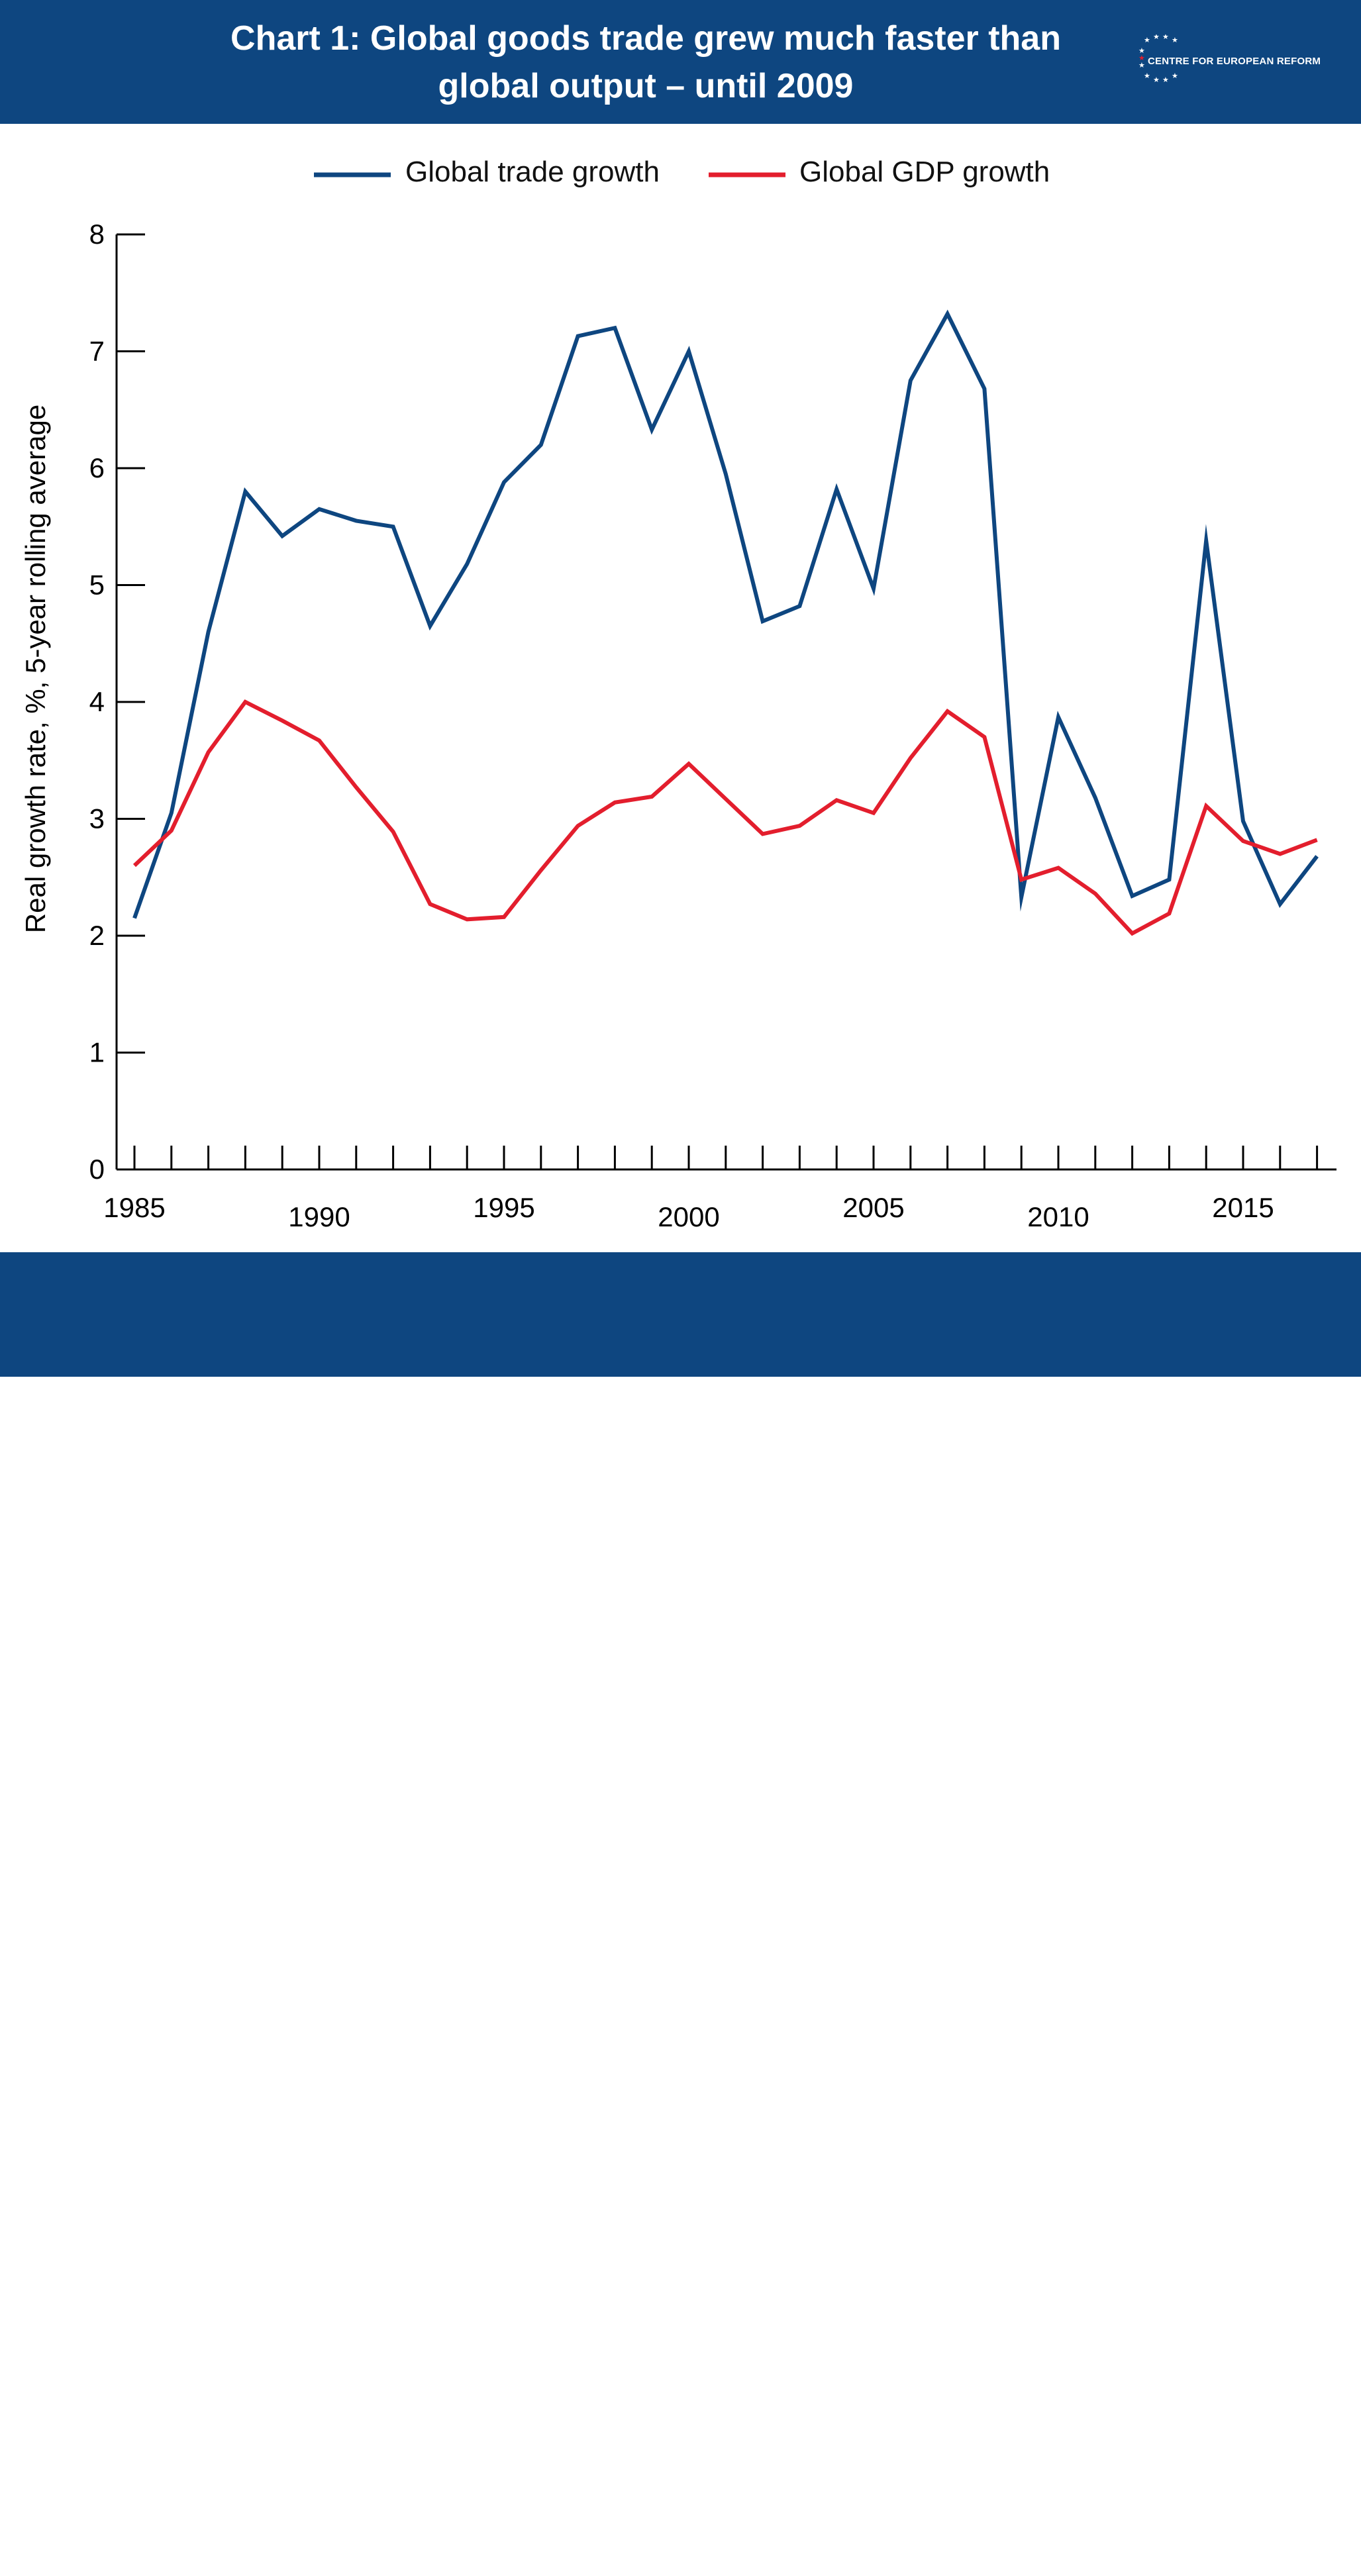 This screenshot has height=2576, width=1361. What do you see at coordinates (97, 1169) in the screenshot?
I see `y-tick-label: 0` at bounding box center [97, 1169].